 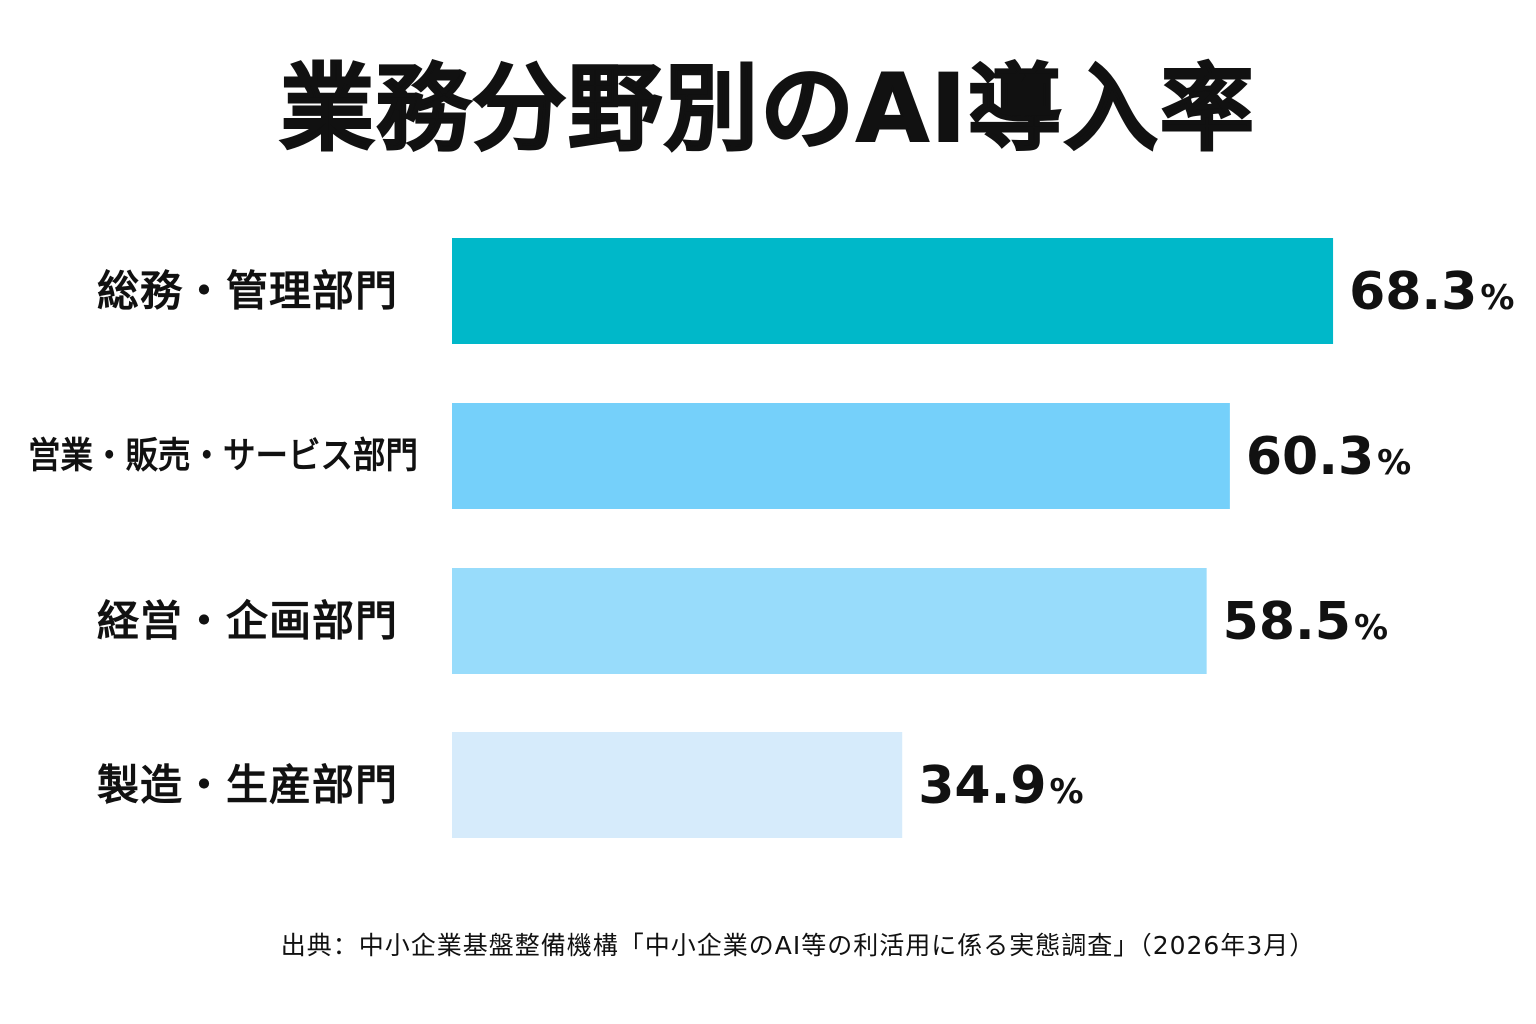 What do you see at coordinates (223, 456) in the screenshot?
I see `category-label-2: 営業・販売・サービス部門` at bounding box center [223, 456].